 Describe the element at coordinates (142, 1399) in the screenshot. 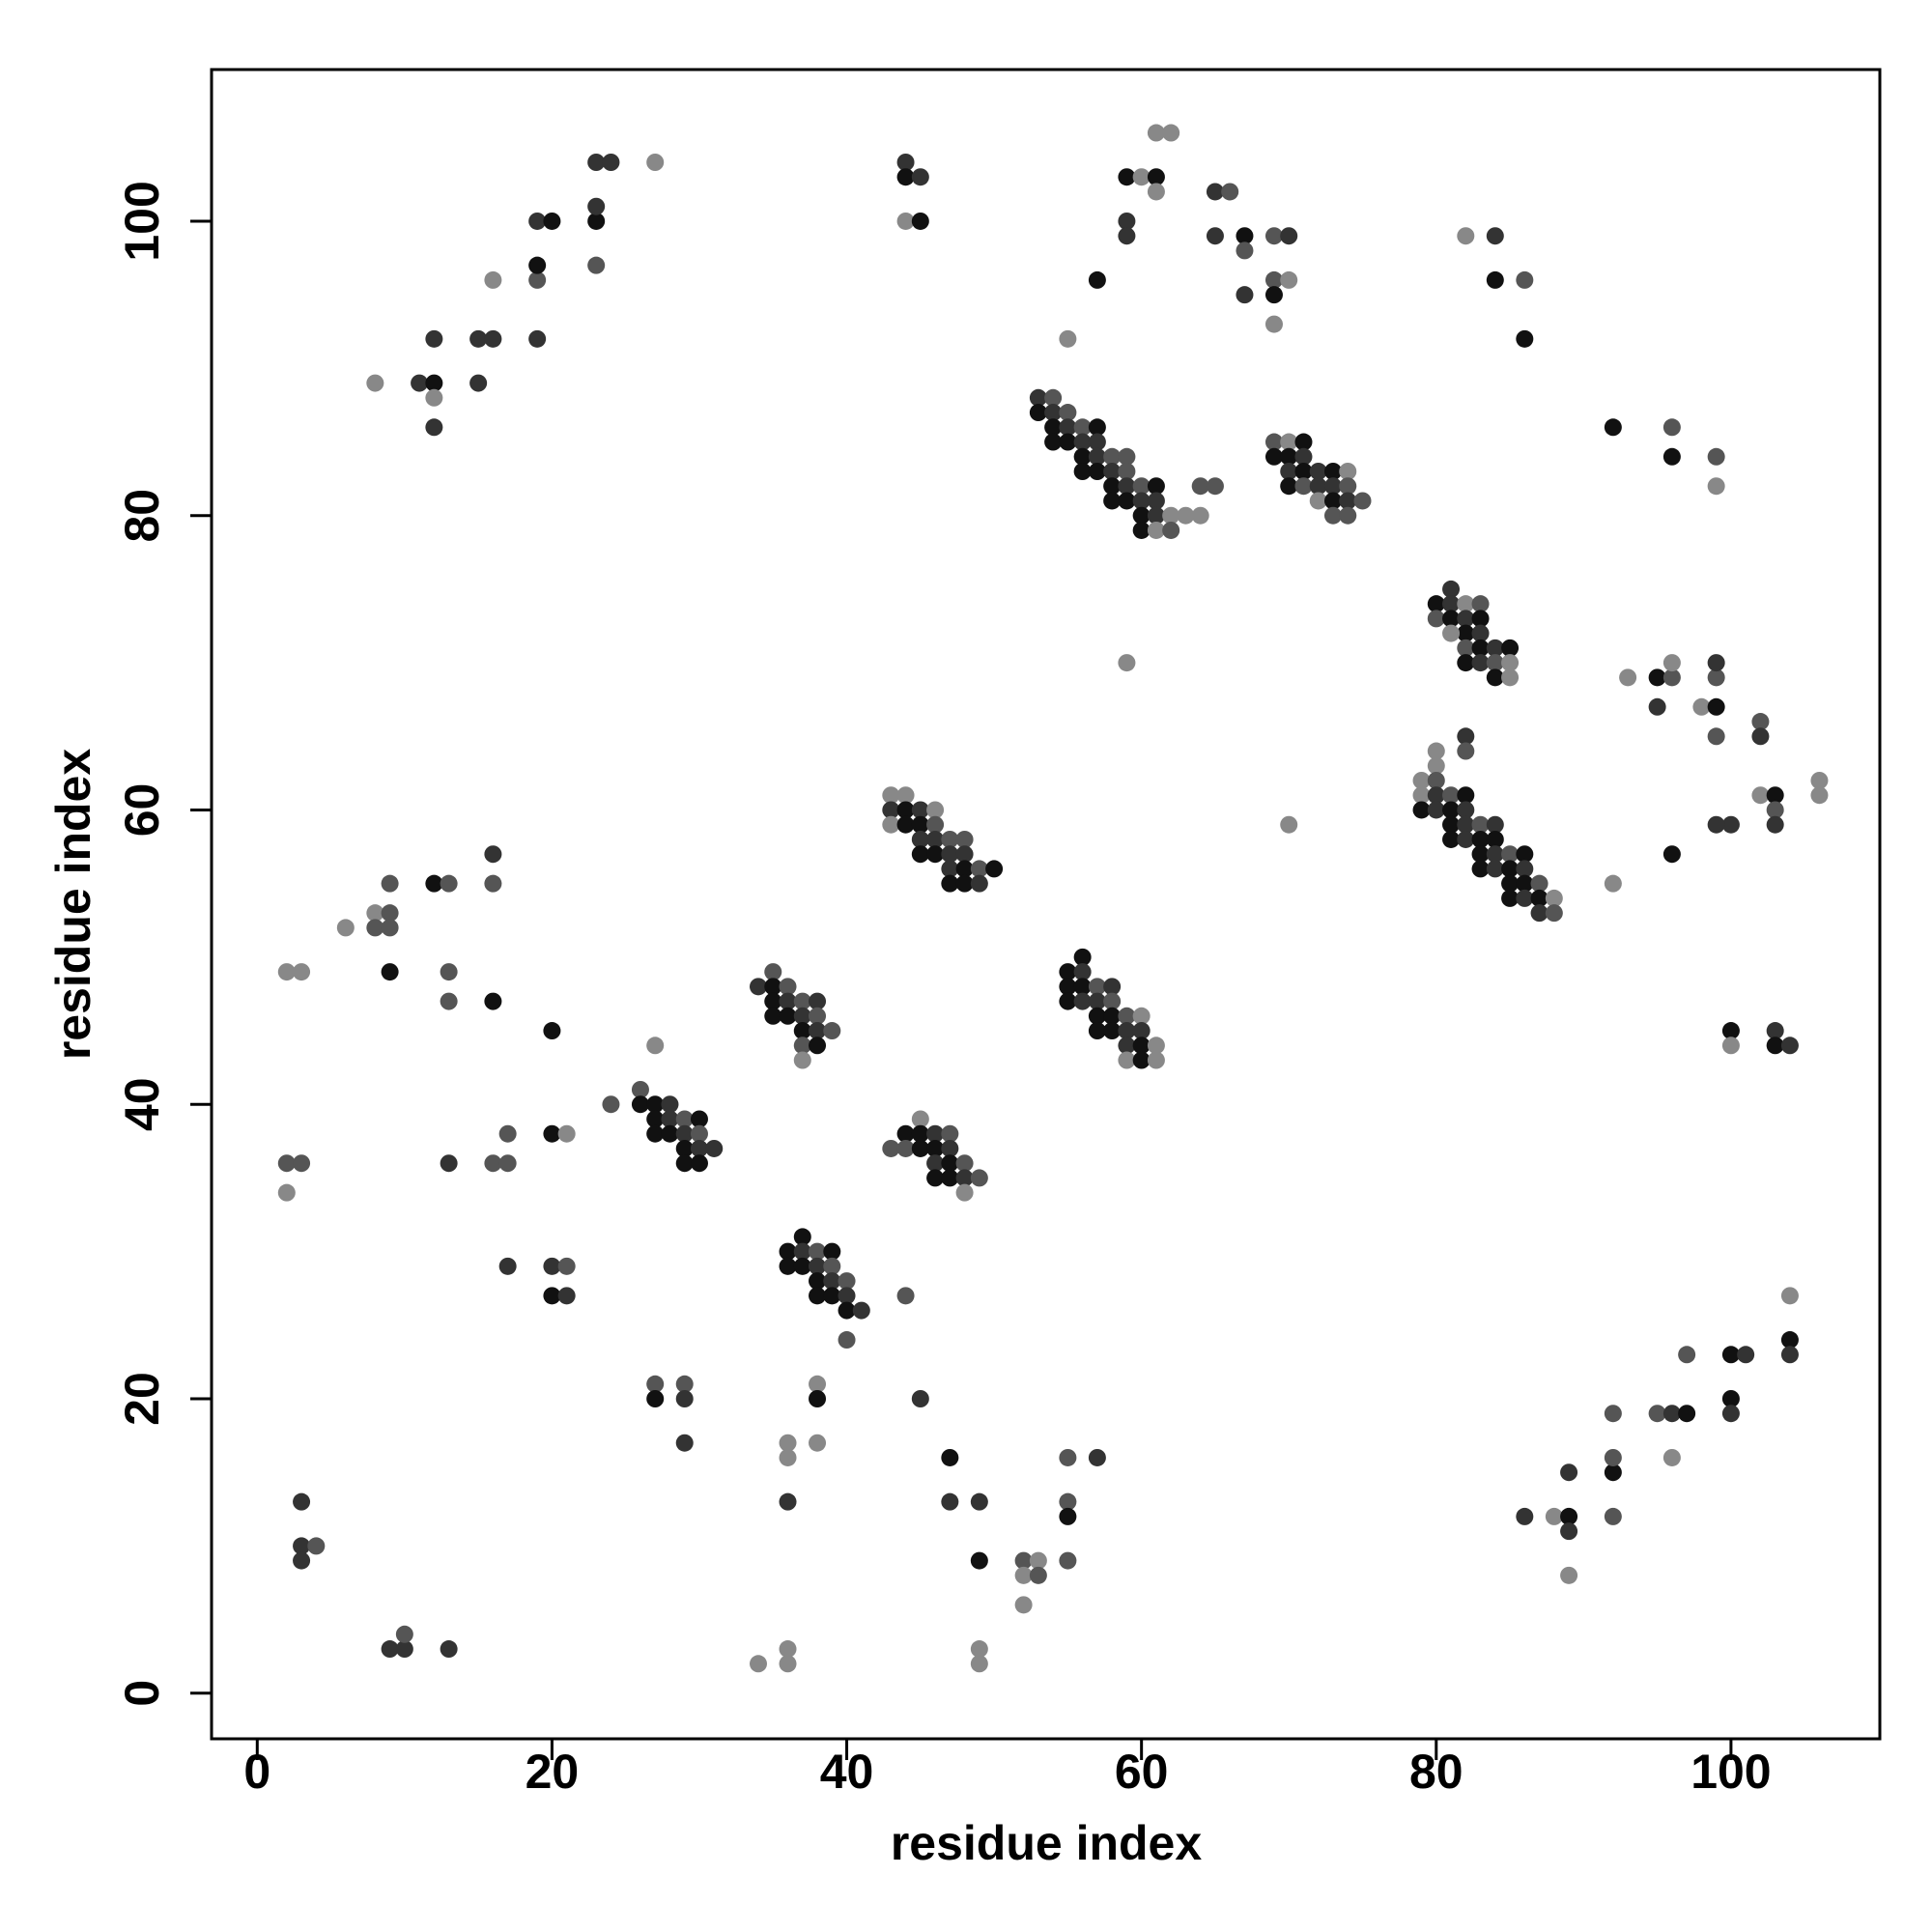

I see `y-tick-label: 20` at that location.